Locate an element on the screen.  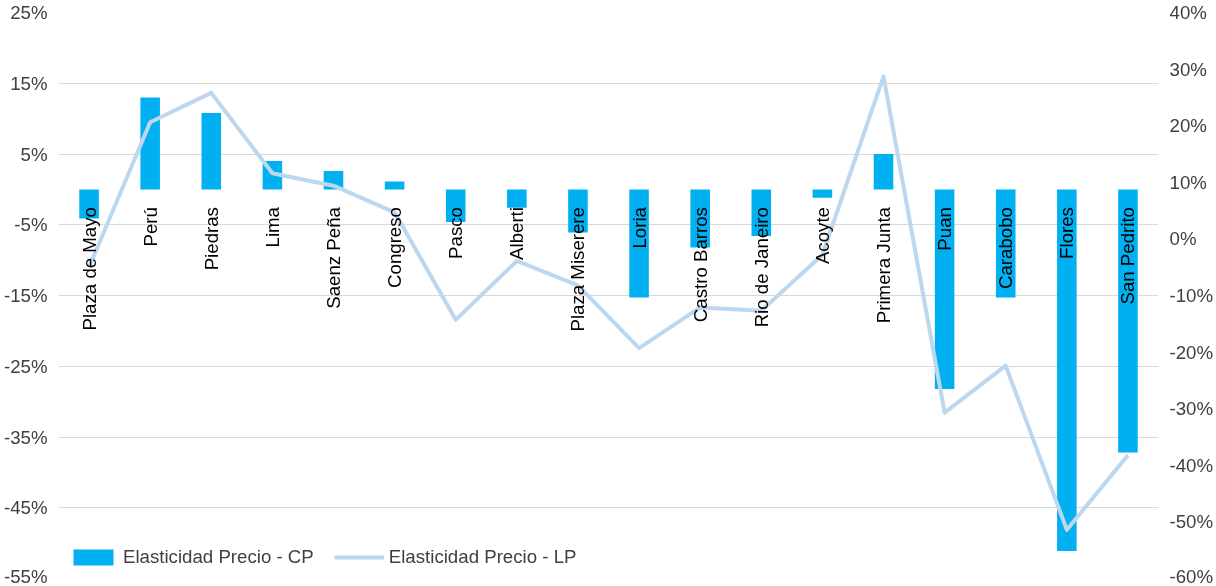
x-tick-label: Carabobo is located at coordinates (1006, 248).